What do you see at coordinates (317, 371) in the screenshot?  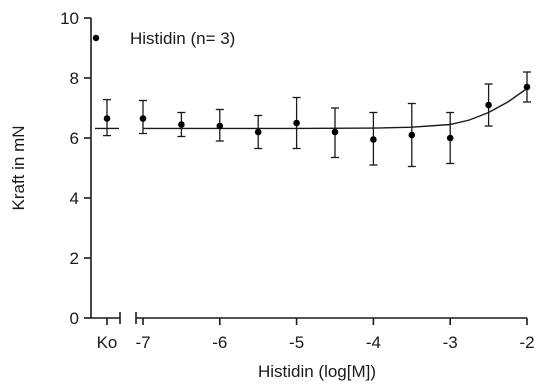 I see `x-axis-title: Histidin (log[M])` at bounding box center [317, 371].